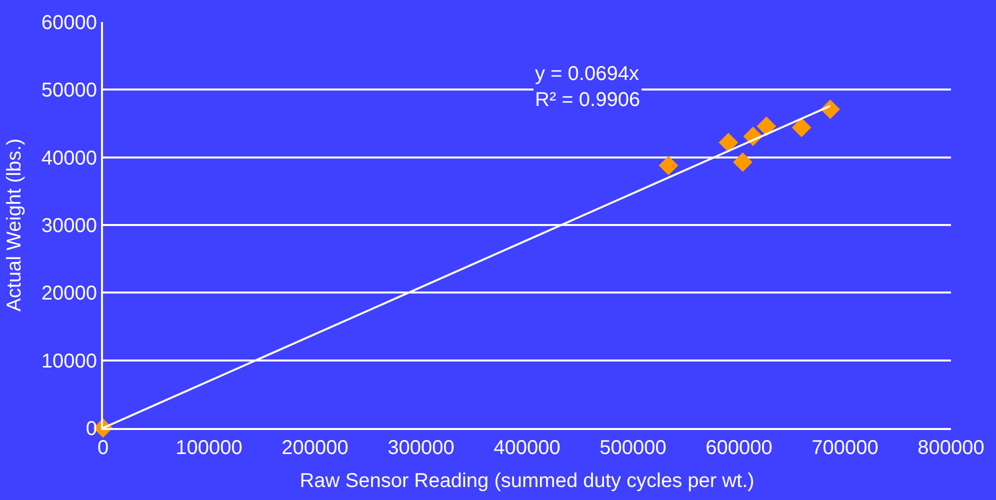 This screenshot has width=996, height=500. What do you see at coordinates (14, 225) in the screenshot?
I see `y-axis-title: Actual Weight (lbs.)` at bounding box center [14, 225].